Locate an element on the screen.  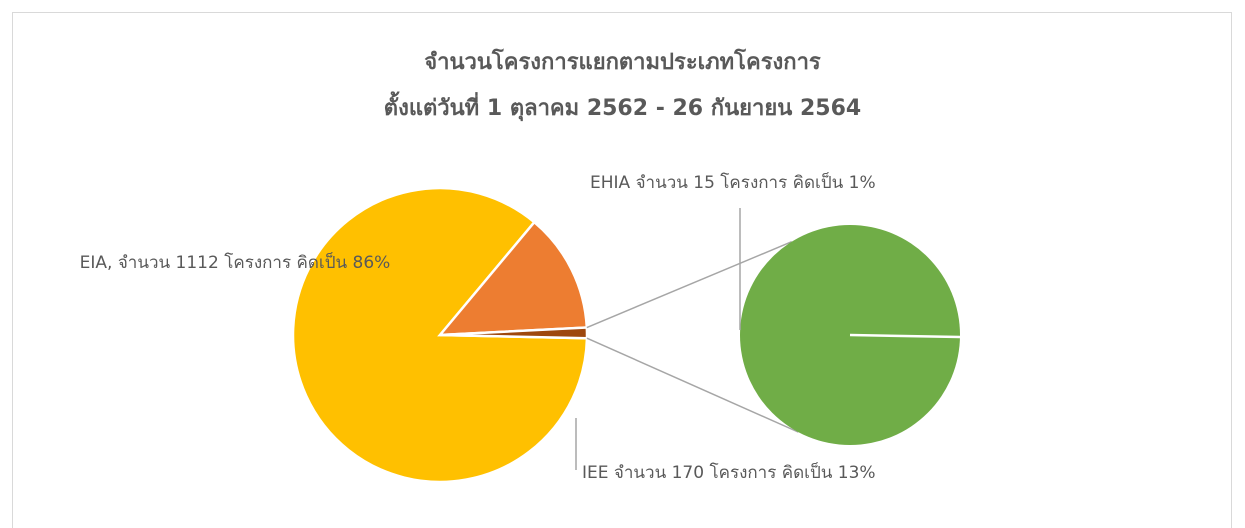
slice-edge is located at coordinates (905, 336).